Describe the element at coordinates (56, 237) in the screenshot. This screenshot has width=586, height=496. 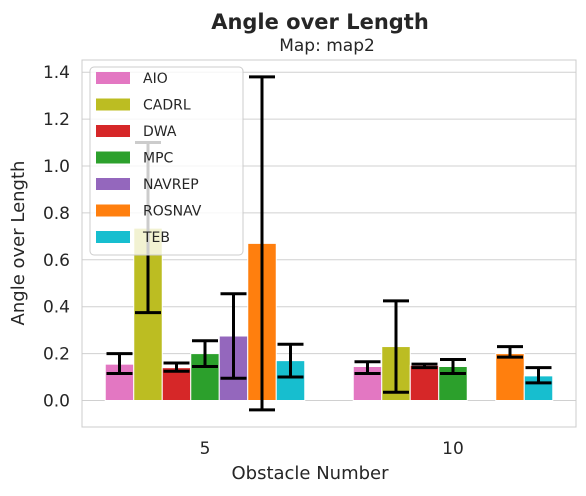
I see `y-tick-labels: 0.0 0.2 0.4 0.6 0.8 1.0 1.2 1.4` at that location.